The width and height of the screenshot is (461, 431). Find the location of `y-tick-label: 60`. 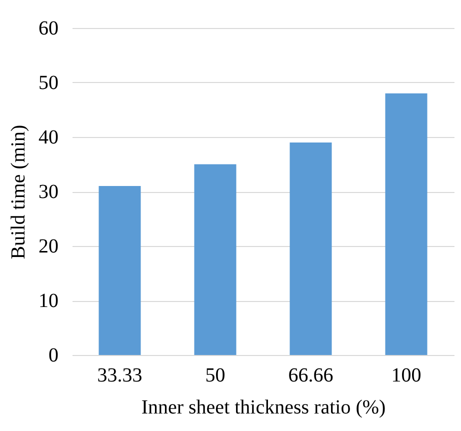

y-tick-label: 60 is located at coordinates (48, 29).